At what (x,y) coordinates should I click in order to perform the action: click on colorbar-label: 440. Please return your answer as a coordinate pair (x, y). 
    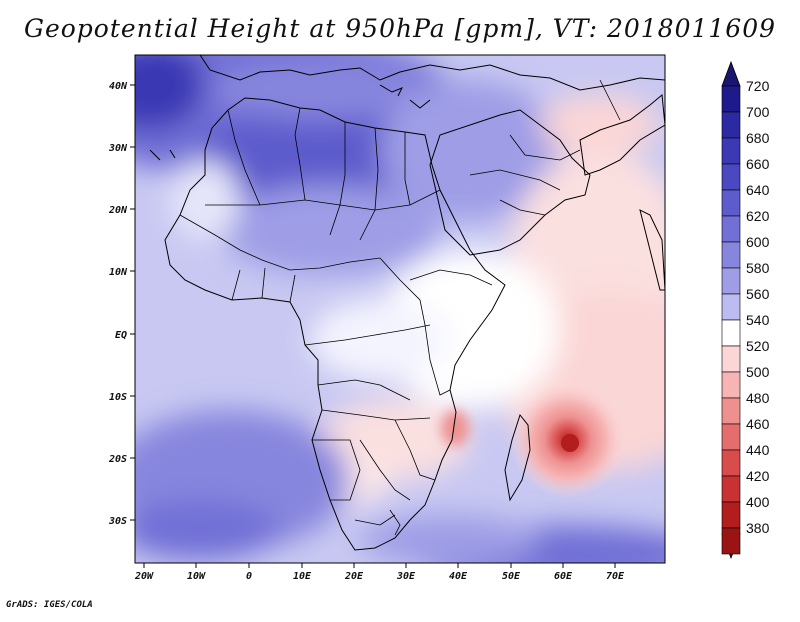
    Looking at the image, I should click on (758, 450).